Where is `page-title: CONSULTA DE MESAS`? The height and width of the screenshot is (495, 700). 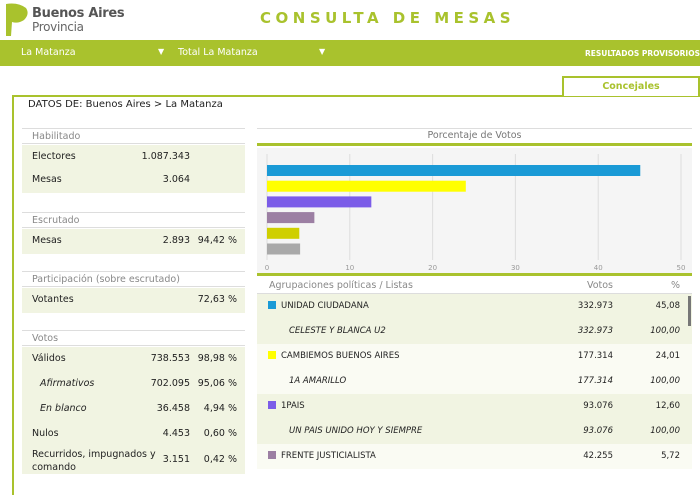
page-title: CONSULTA DE MESAS is located at coordinates (388, 18).